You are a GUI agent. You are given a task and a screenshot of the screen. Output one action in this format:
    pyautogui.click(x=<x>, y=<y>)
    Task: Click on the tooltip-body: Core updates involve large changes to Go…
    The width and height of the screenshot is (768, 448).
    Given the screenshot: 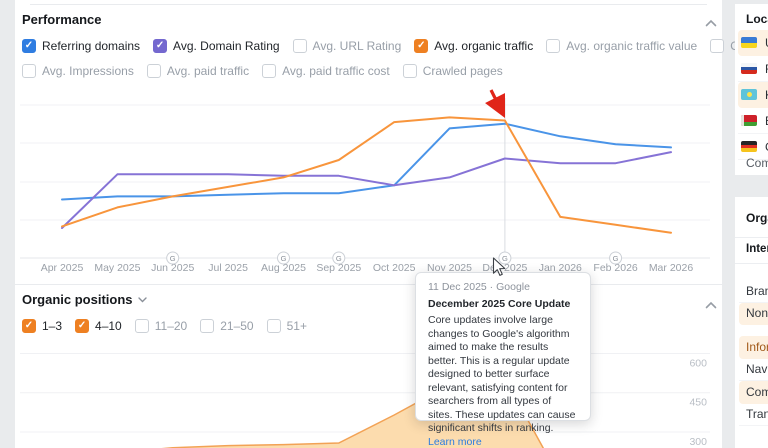 What is the action you would take?
    pyautogui.click(x=503, y=381)
    